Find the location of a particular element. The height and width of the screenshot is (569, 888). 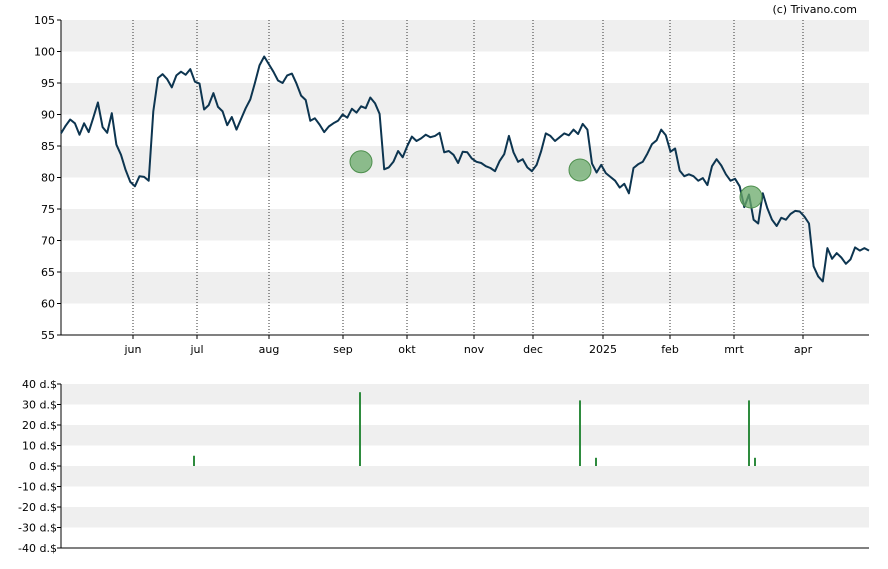

price-y-axis: 55 60 65 70 75 80 85 90 95 100 105 is located at coordinates (47, 178).